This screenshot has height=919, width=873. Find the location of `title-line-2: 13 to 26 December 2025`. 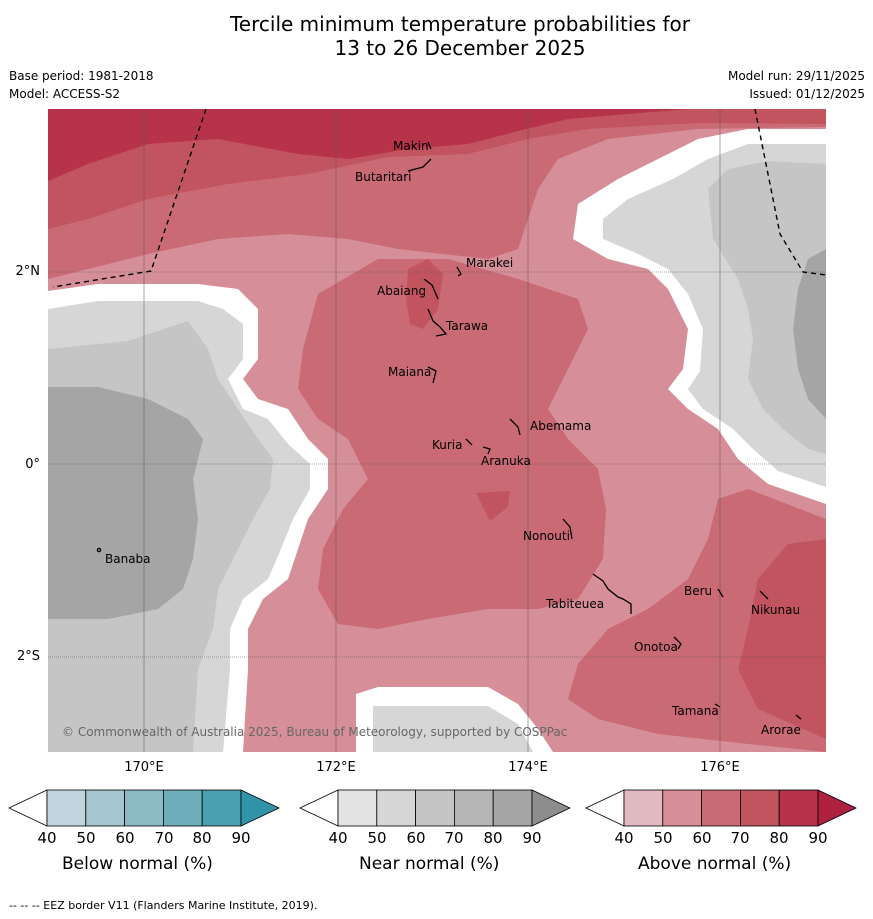

title-line-2: 13 to 26 December 2025 is located at coordinates (460, 48).